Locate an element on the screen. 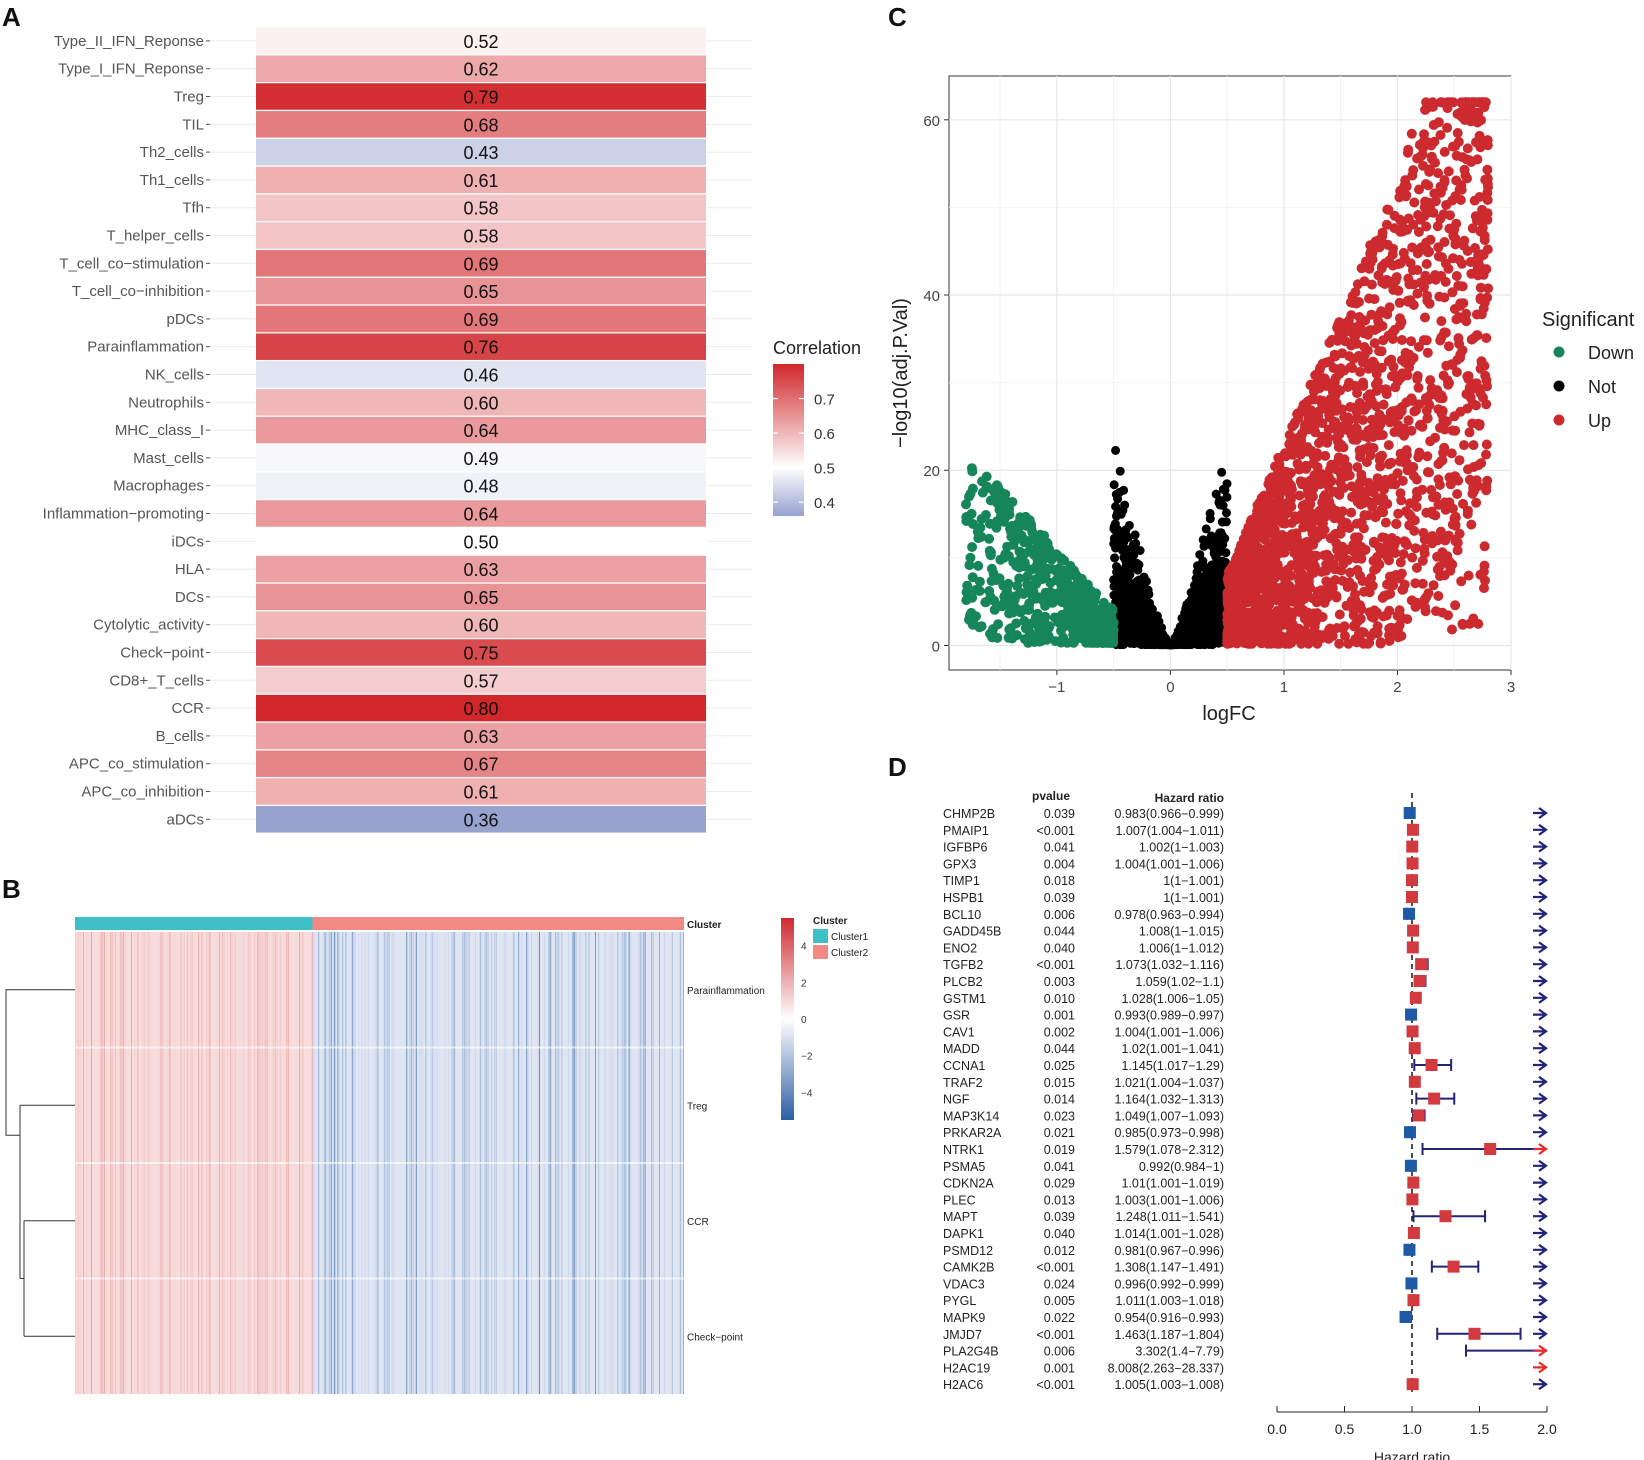 The height and width of the screenshot is (1460, 1644). dendrogram-branch is located at coordinates (49, 1278).